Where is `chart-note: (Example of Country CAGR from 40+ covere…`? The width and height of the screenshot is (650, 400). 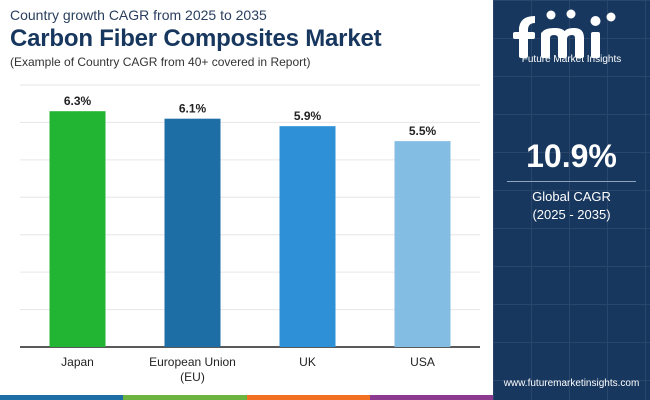 chart-note: (Example of Country CAGR from 40+ covere… is located at coordinates (160, 62).